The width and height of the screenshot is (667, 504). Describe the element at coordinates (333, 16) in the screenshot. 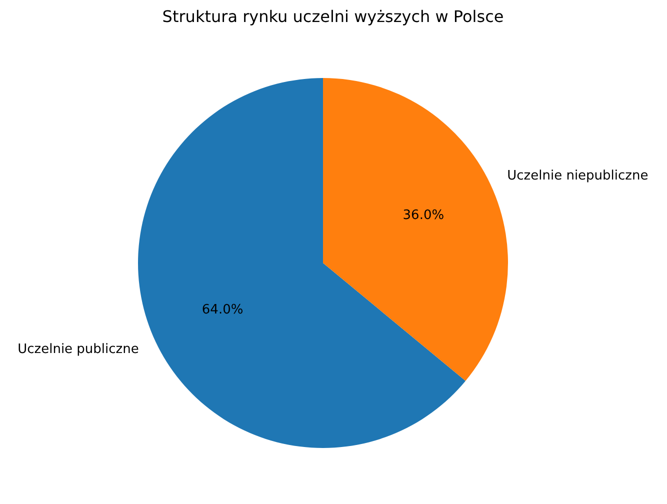

I see `chart-title: Struktura rynku uczelni wyższych w Polsce` at that location.